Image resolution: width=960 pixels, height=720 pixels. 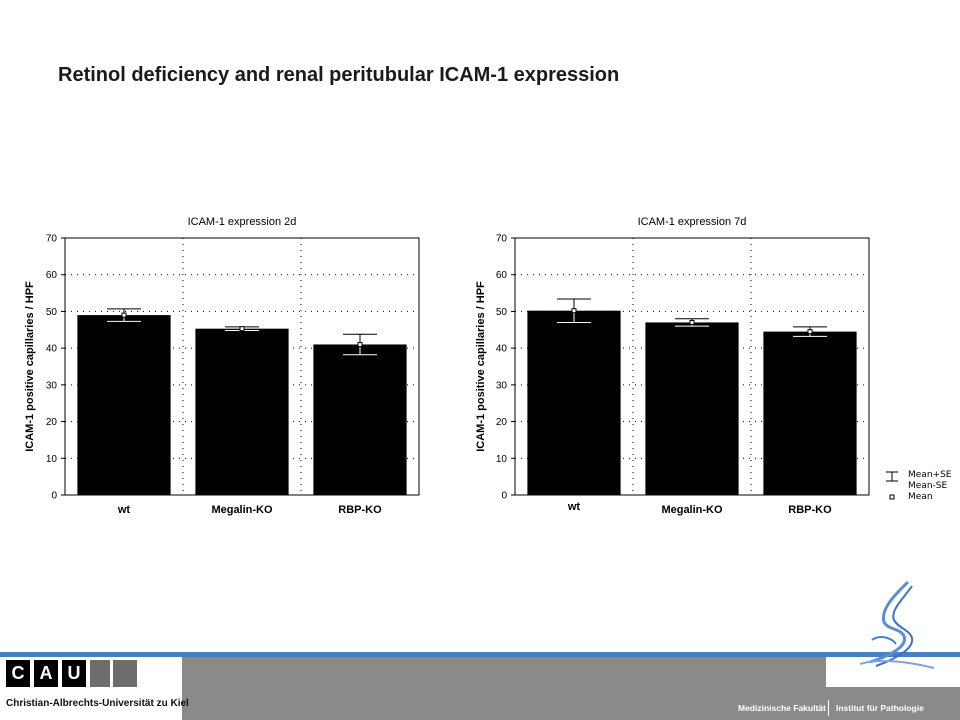 What do you see at coordinates (920, 497) in the screenshot?
I see `legend-label: Mean` at bounding box center [920, 497].